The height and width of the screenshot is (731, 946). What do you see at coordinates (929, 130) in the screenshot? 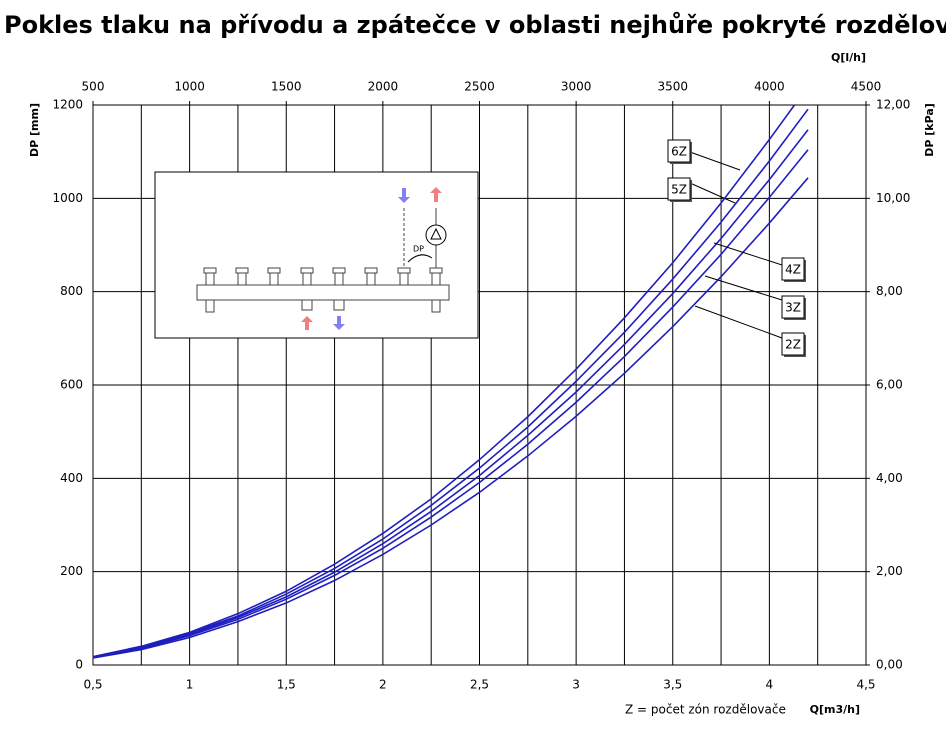
I see `y2-axis-label: DP [kPa]` at bounding box center [929, 130].